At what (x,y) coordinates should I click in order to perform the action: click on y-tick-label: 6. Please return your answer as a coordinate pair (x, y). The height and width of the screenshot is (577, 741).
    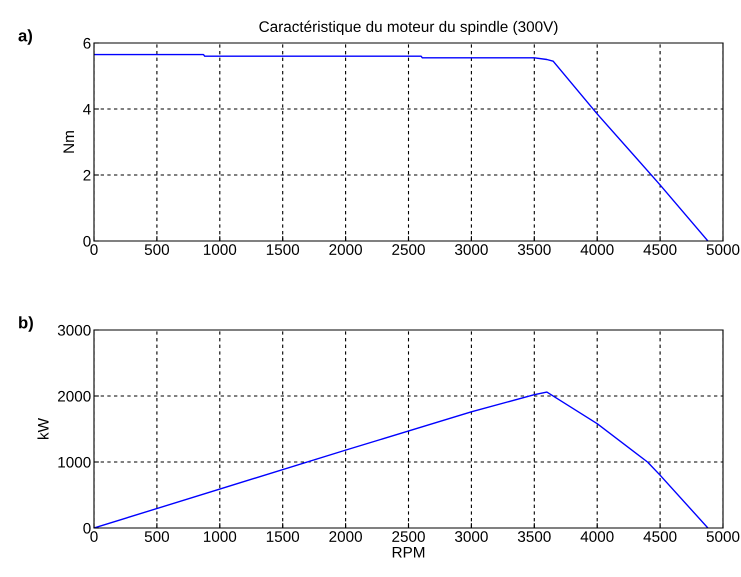
    Looking at the image, I should click on (87, 43).